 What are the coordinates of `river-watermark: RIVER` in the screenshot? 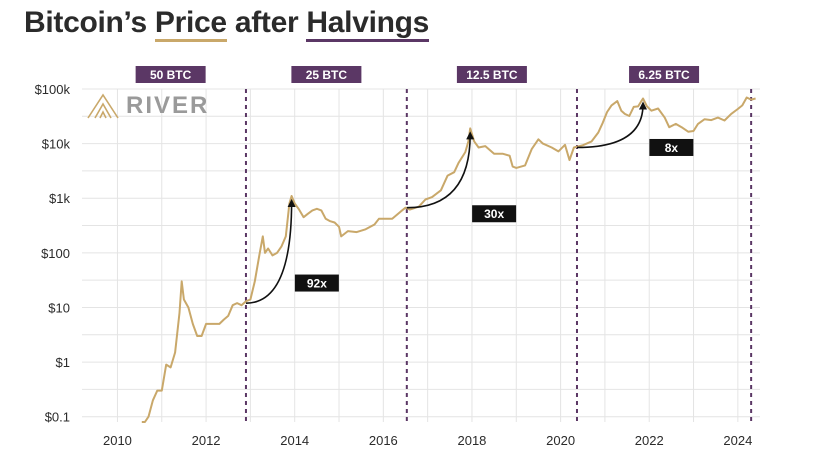 It's located at (148, 105).